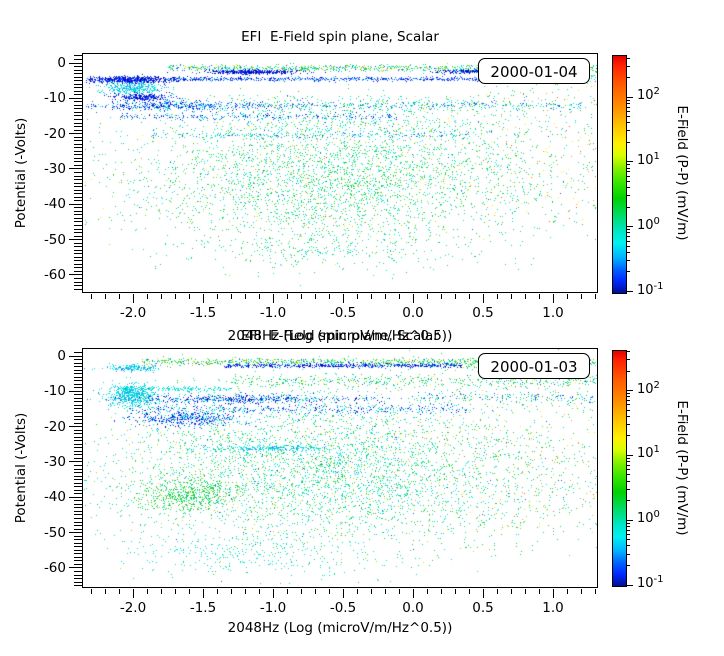  Describe the element at coordinates (54, 391) in the screenshot. I see `y-tick-label: -10` at that location.